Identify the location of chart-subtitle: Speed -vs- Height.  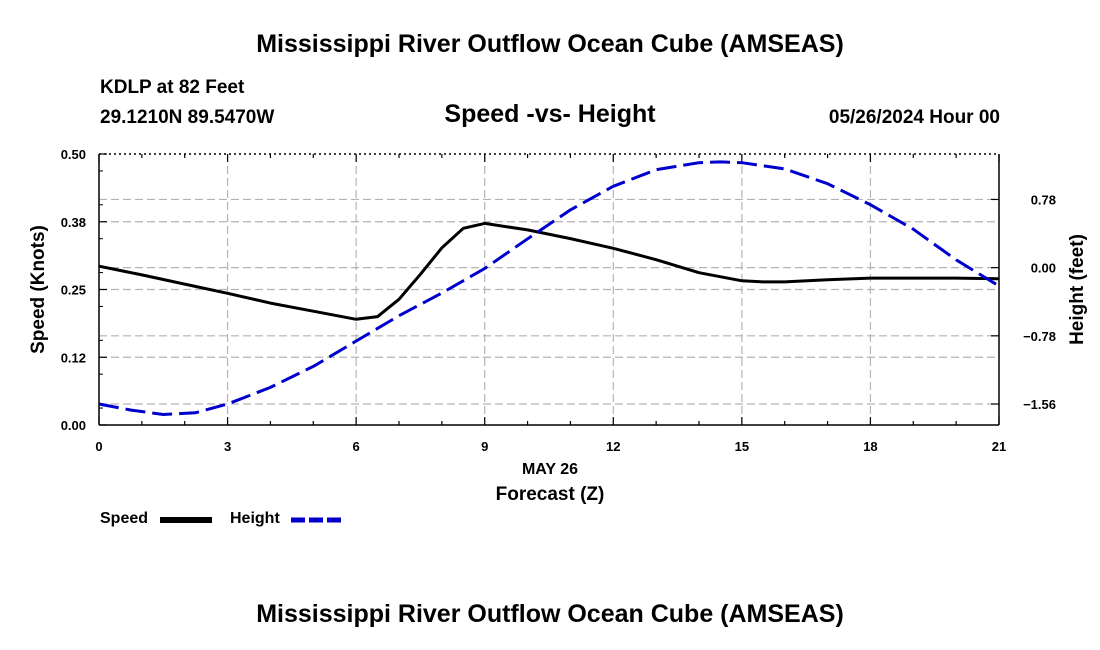
(550, 114).